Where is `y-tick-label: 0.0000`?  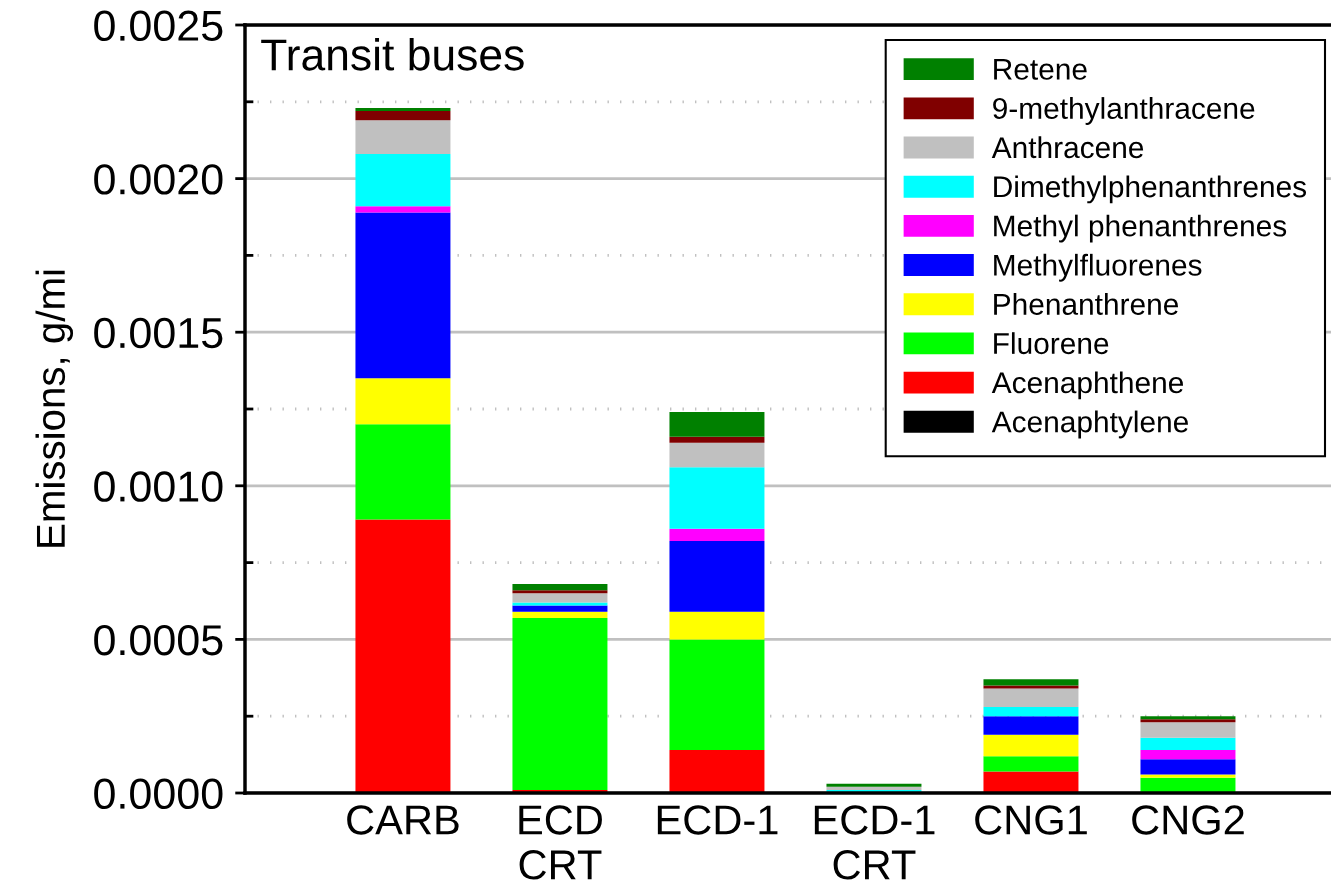
y-tick-label: 0.0000 is located at coordinates (158, 794).